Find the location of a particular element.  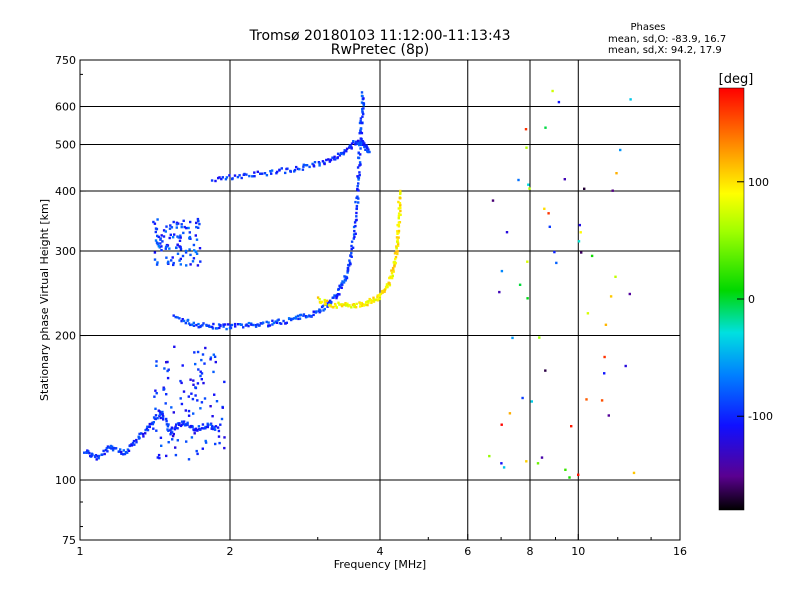

y-tick-label: 200 is located at coordinates (65, 336).